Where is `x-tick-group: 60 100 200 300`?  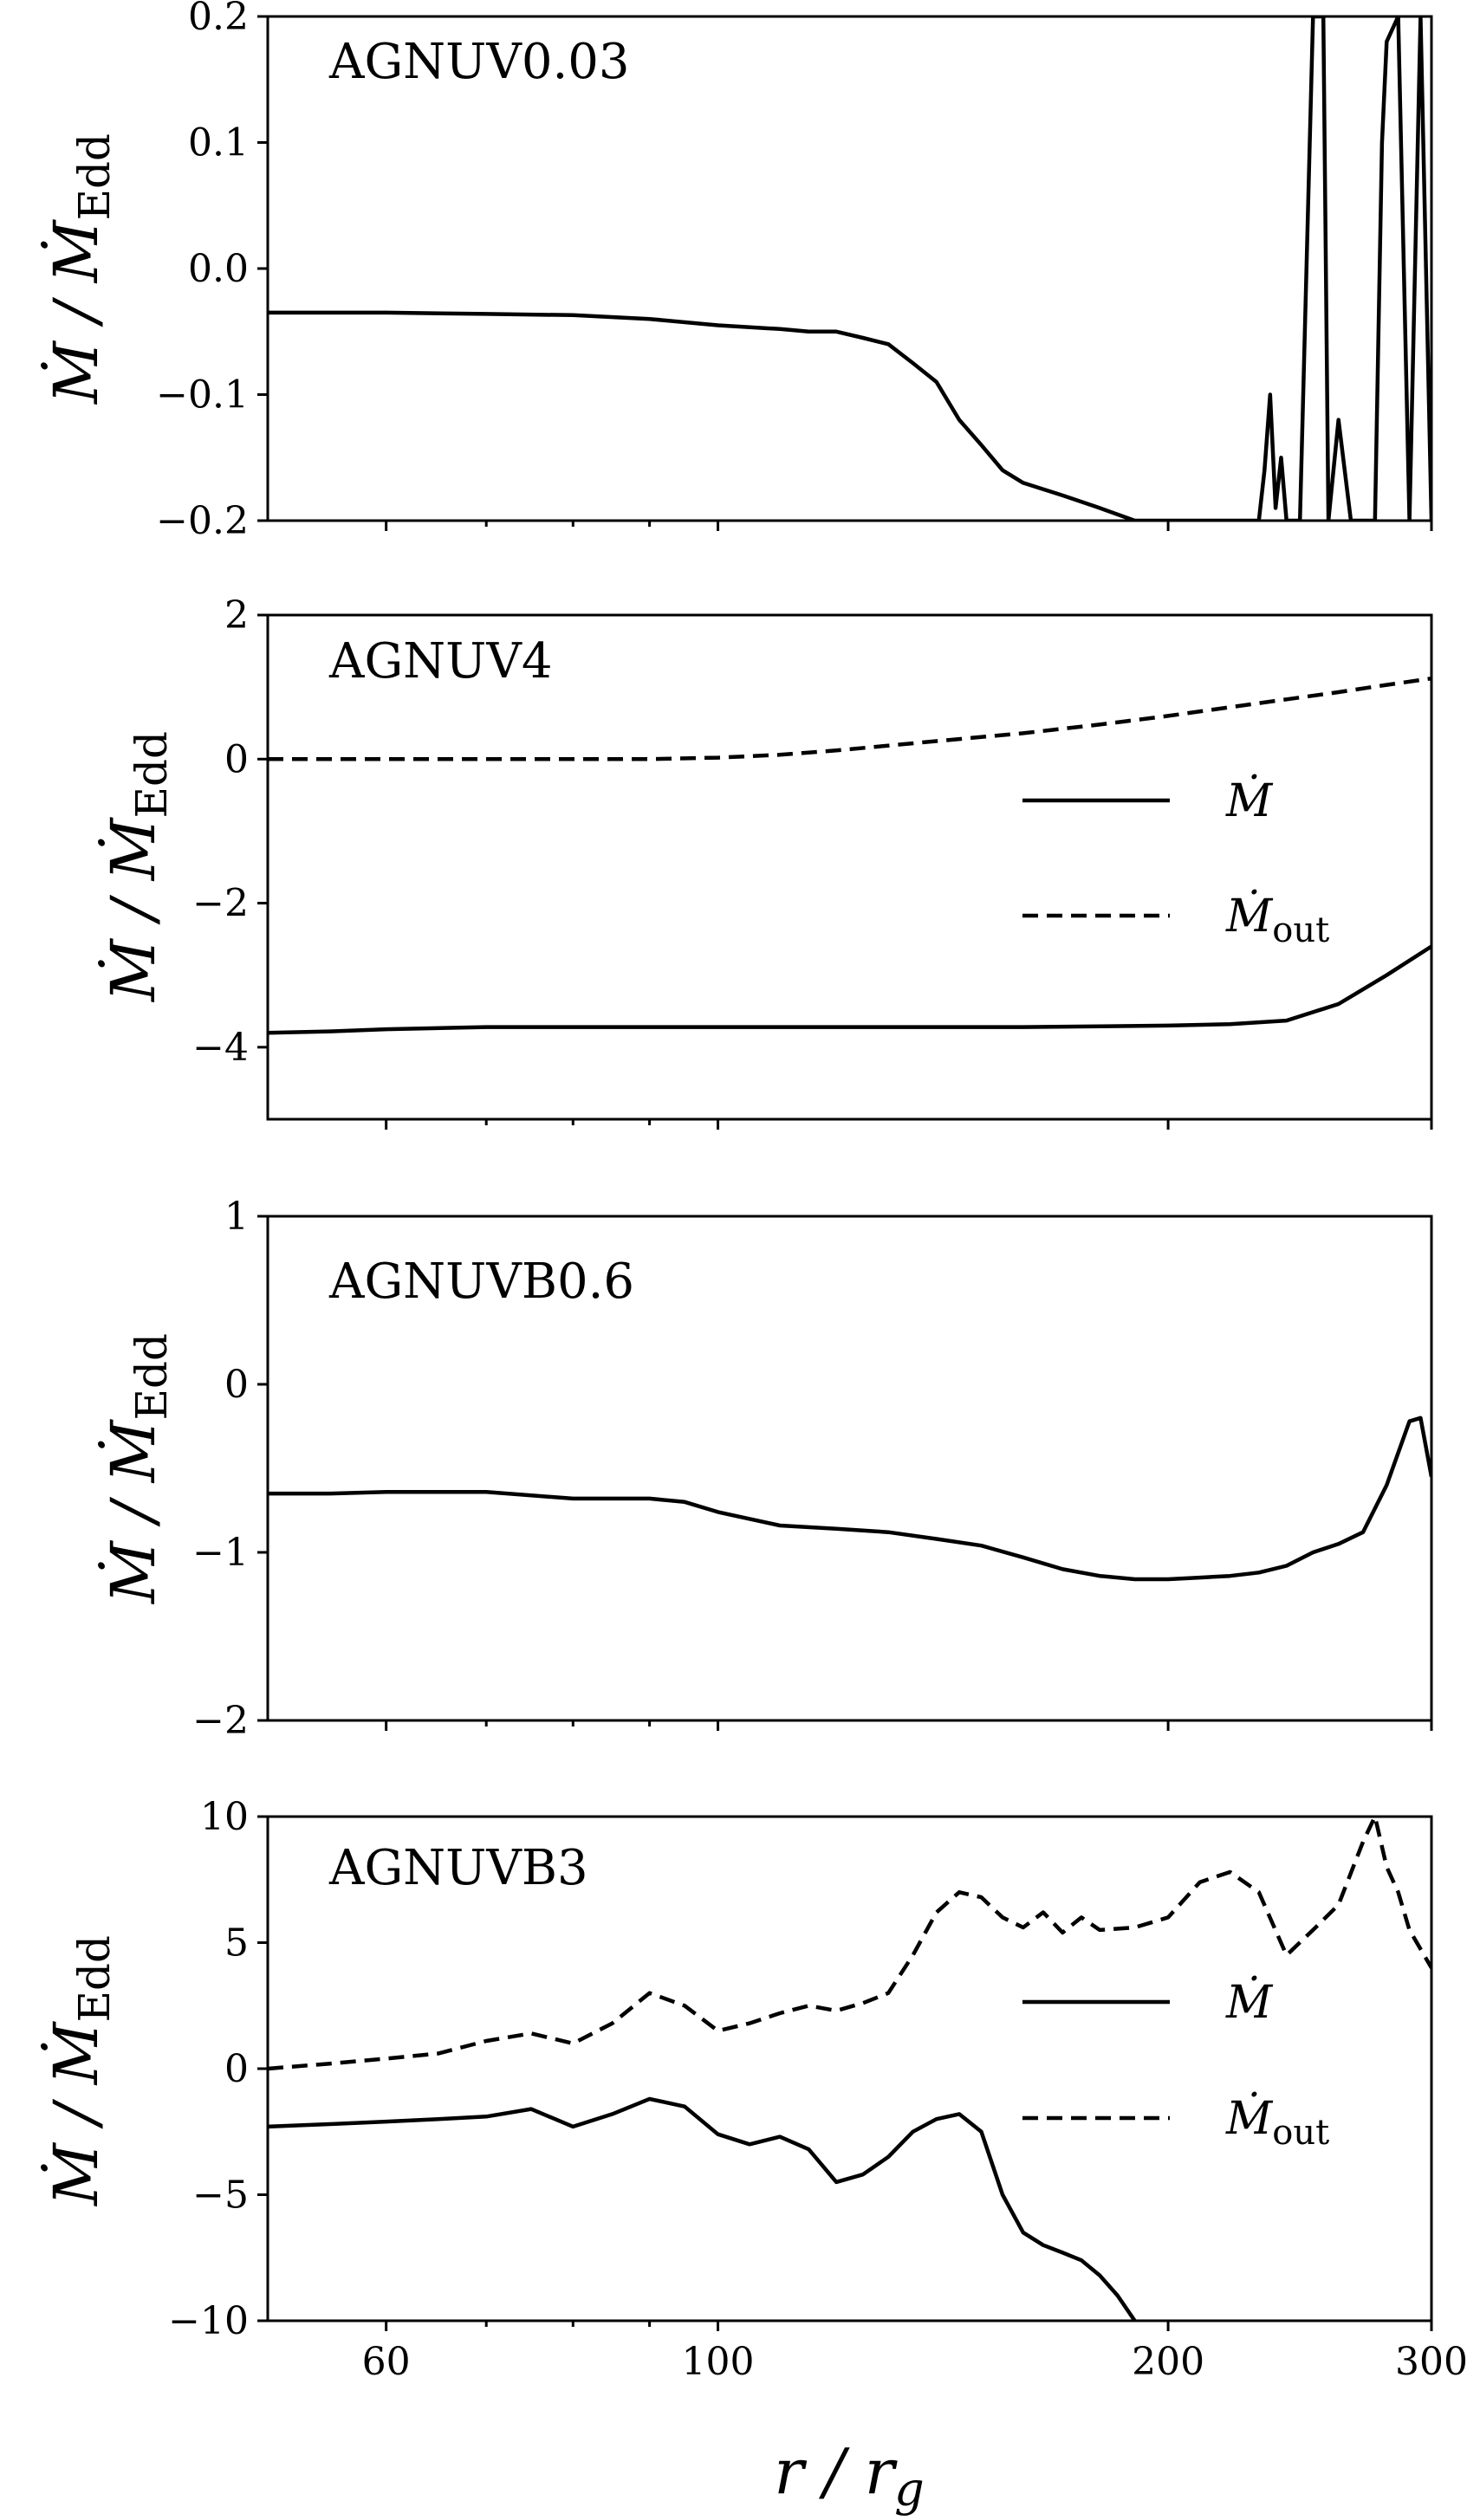
x-tick-group: 60 100 200 300 is located at coordinates (915, 2352).